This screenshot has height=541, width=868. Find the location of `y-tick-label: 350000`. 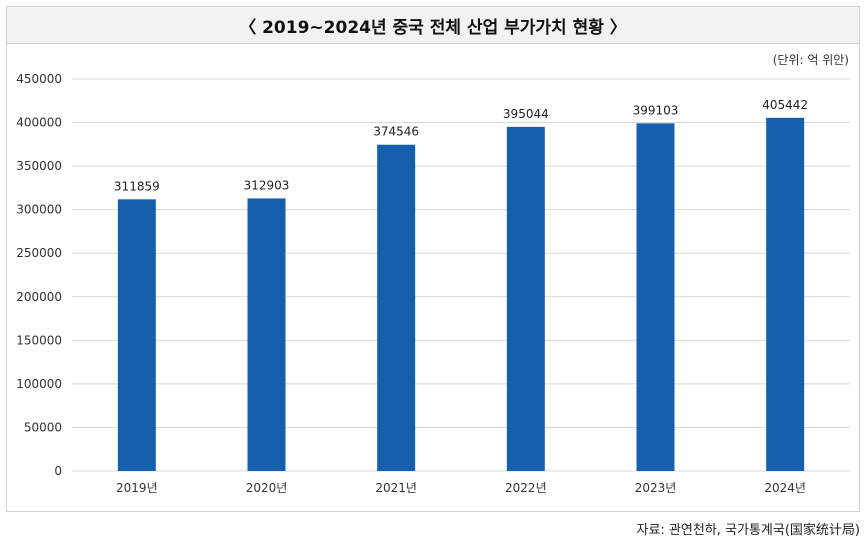

y-tick-label: 350000 is located at coordinates (39, 166).